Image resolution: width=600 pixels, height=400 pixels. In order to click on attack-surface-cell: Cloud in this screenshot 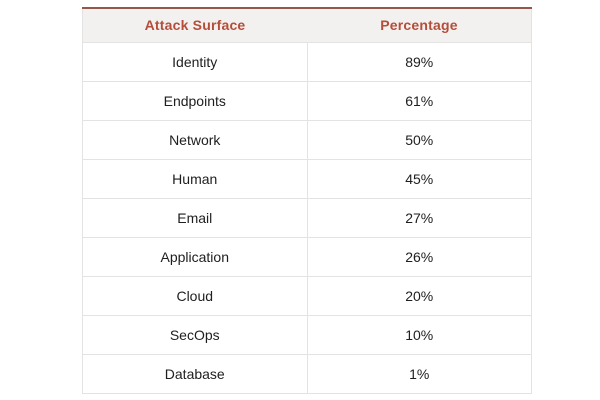, I will do `click(195, 295)`.